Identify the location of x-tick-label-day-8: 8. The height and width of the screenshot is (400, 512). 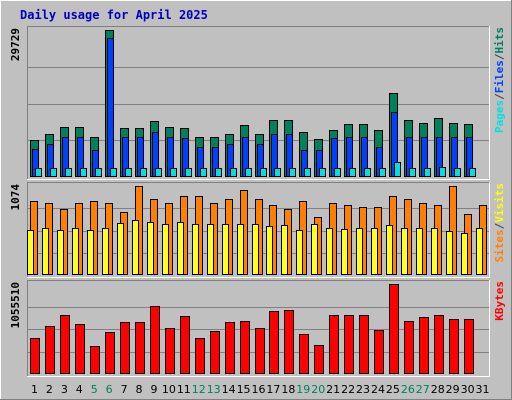
(139, 389).